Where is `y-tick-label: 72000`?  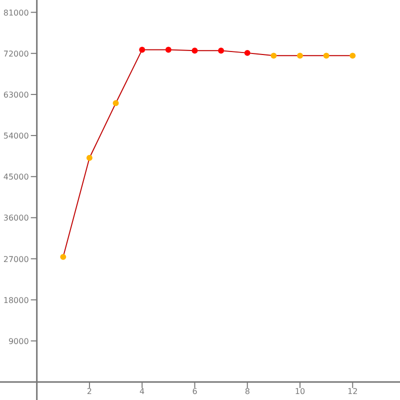 y-tick-label: 72000 is located at coordinates (16, 53).